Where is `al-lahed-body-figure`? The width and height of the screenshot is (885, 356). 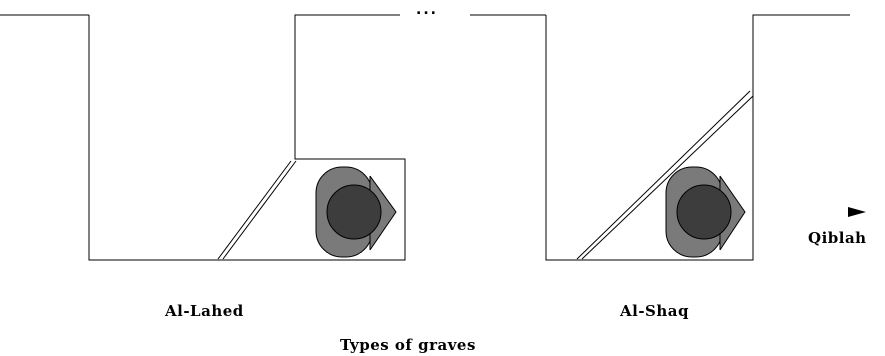 al-lahed-body-figure is located at coordinates (356, 212).